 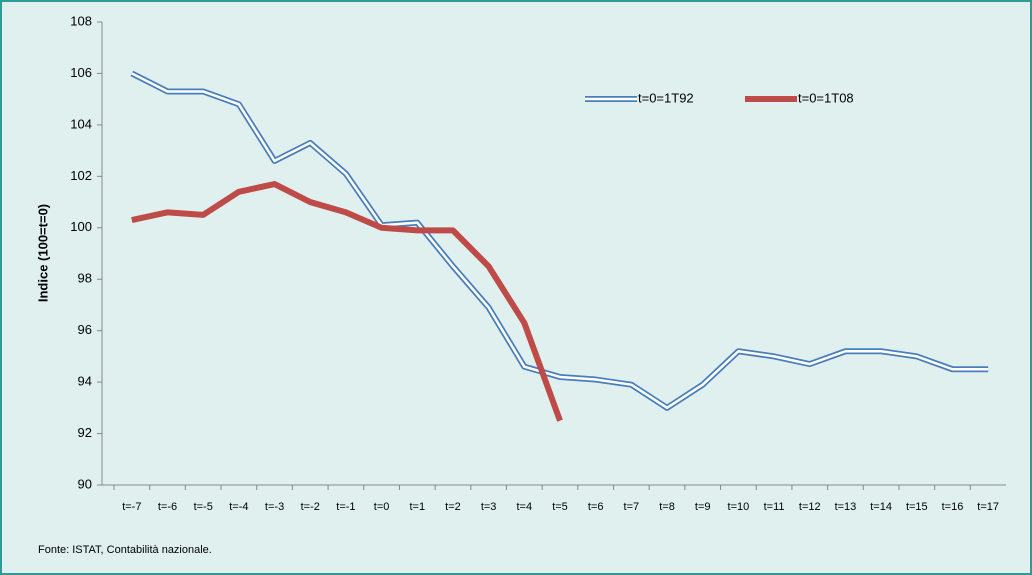 What do you see at coordinates (453, 507) in the screenshot?
I see `x-tick-label: t=2` at bounding box center [453, 507].